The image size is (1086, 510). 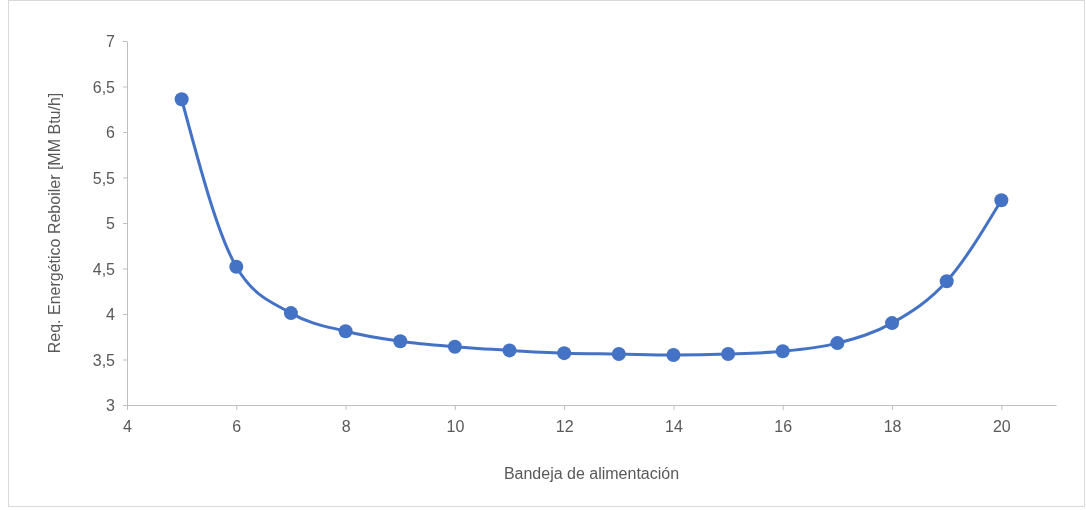 I want to click on x-axis-title: Bandeja de alimentación, so click(x=591, y=473).